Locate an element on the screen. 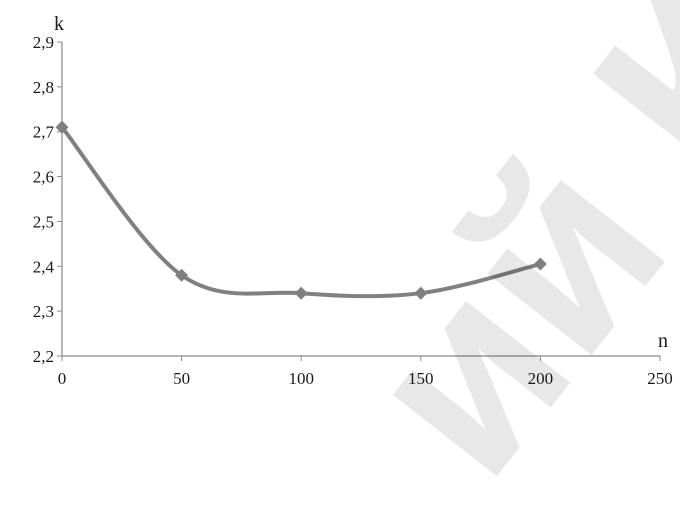 The image size is (680, 523). y-axis-title: k is located at coordinates (59, 24).